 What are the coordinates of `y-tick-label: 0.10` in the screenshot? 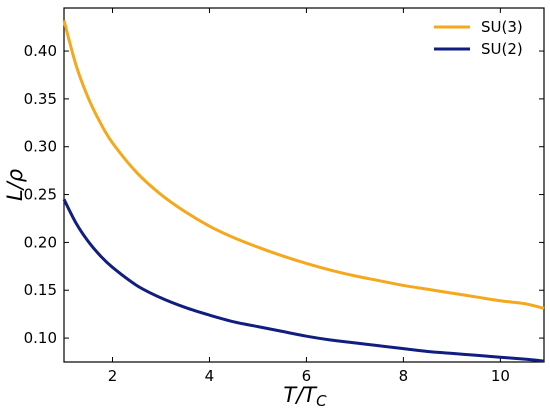 It's located at (40, 338).